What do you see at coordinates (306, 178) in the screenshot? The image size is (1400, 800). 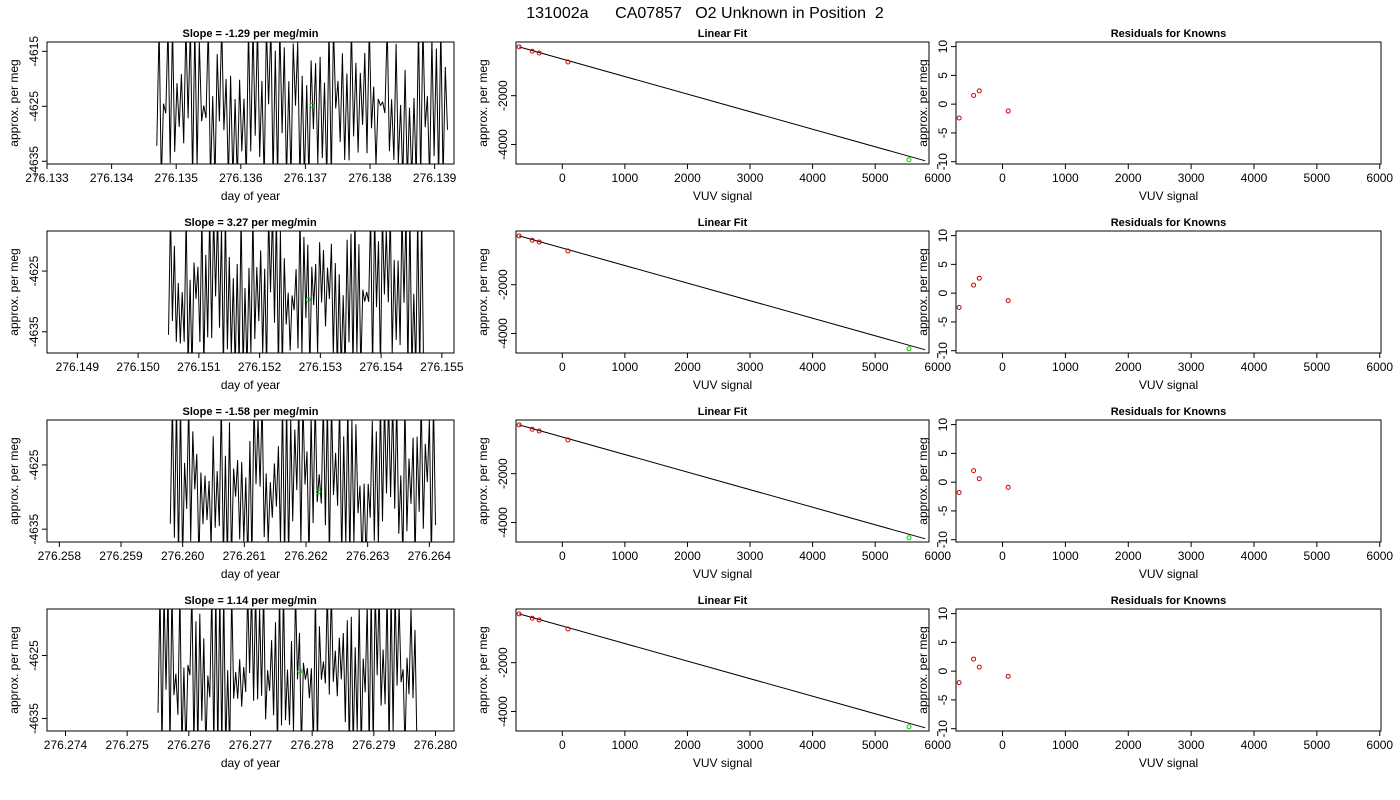 I see `x-tick-label: 276.137` at bounding box center [306, 178].